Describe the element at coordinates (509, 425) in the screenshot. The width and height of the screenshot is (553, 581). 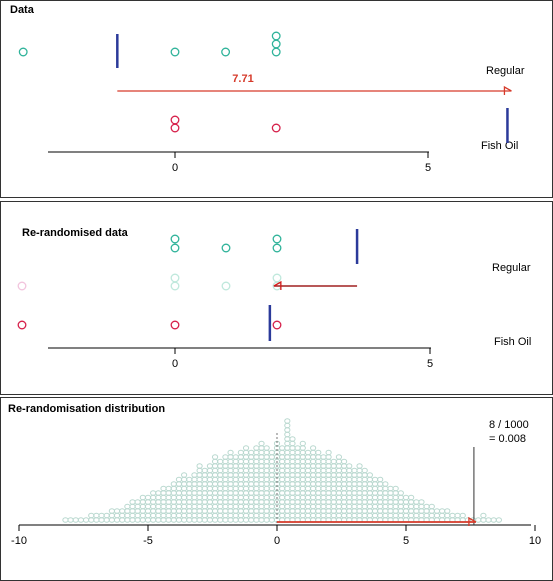
I see `observed-count-label: 8 / 1000` at that location.